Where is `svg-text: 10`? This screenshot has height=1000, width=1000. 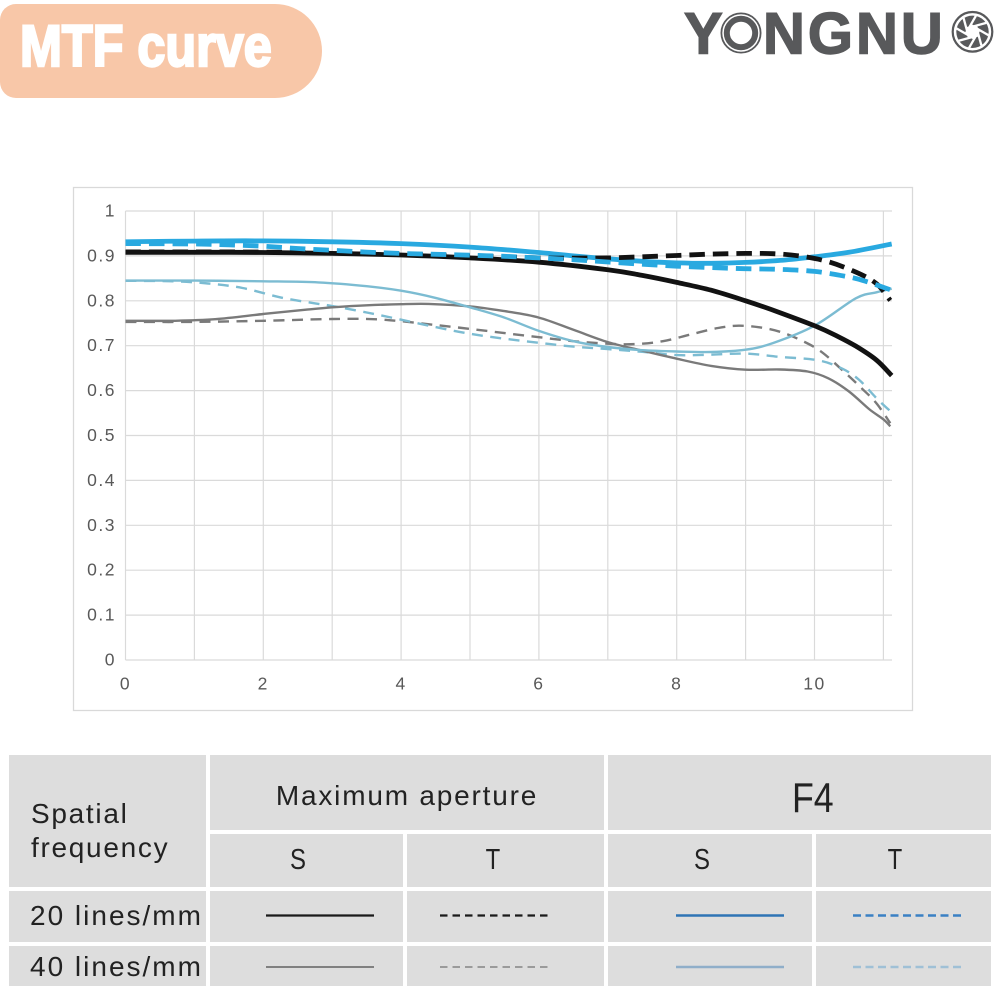 svg-text: 10 is located at coordinates (814, 684).